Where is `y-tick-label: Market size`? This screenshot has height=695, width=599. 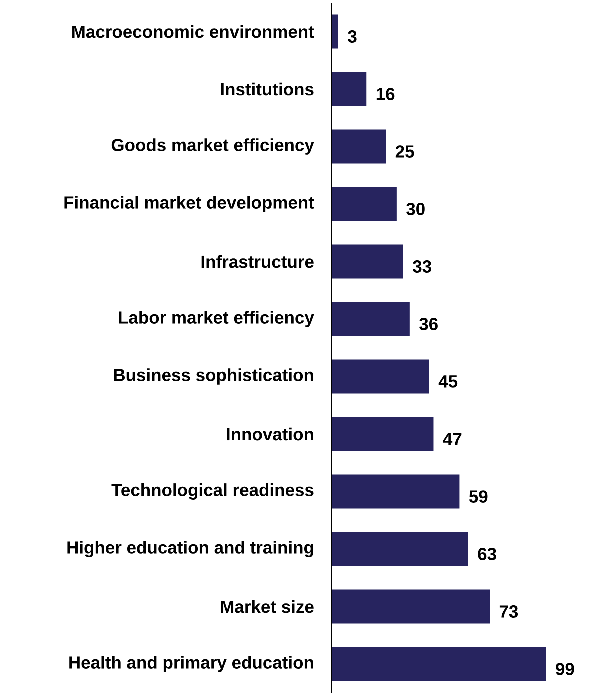
y-tick-label: Market size is located at coordinates (267, 607).